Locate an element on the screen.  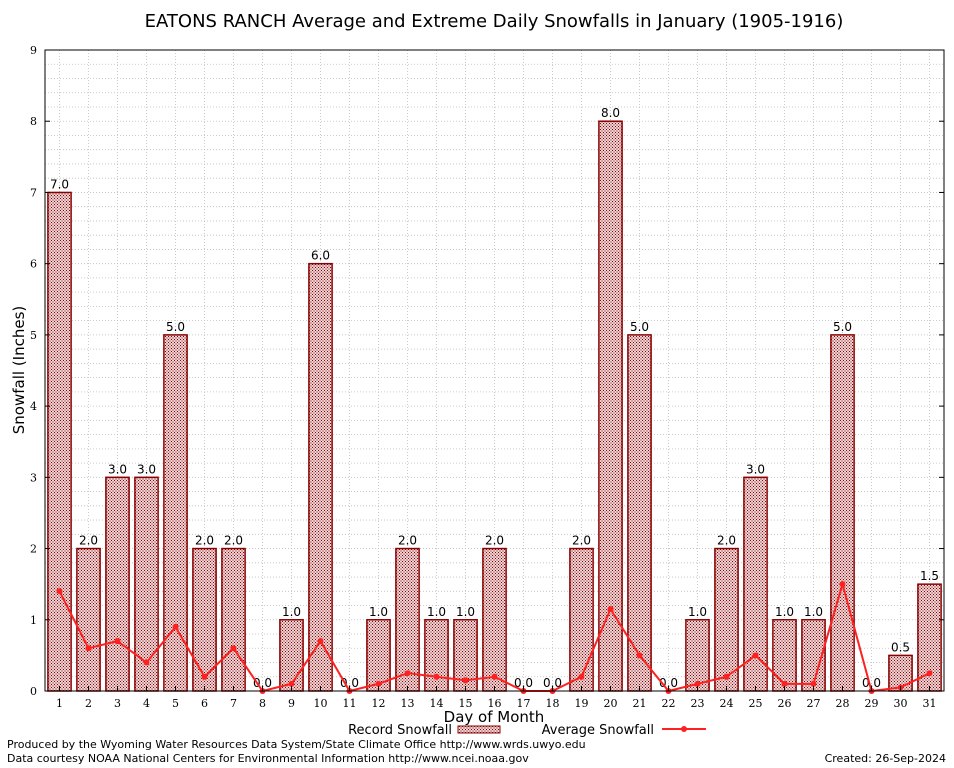
x-tick-label: 4 is located at coordinates (146, 703).